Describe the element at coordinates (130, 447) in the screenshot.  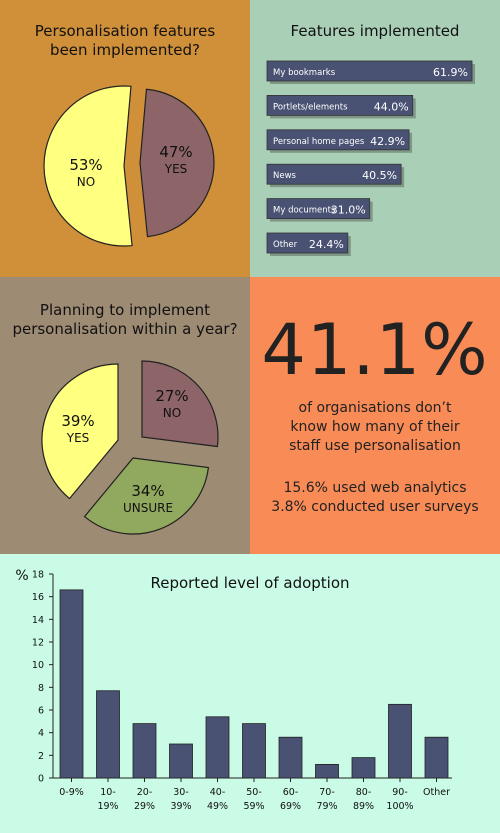
I see `pie2-chart: 27%NO 34%UNSURE 39%YES` at that location.